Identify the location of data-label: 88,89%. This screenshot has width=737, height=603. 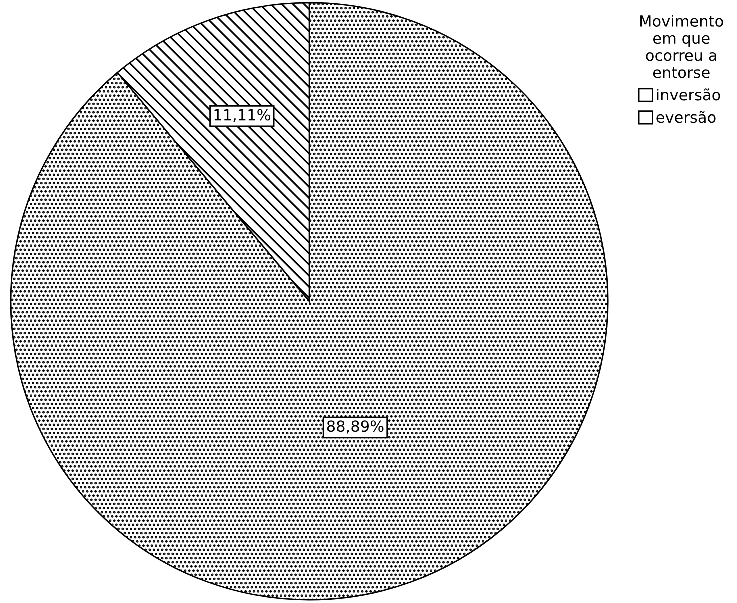
(355, 427).